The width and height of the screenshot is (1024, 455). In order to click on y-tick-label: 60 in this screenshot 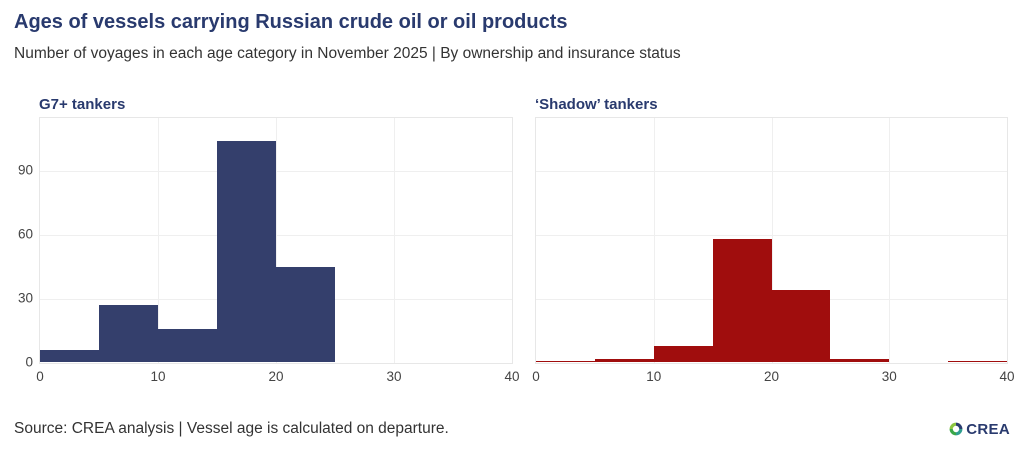, I will do `click(25, 234)`.